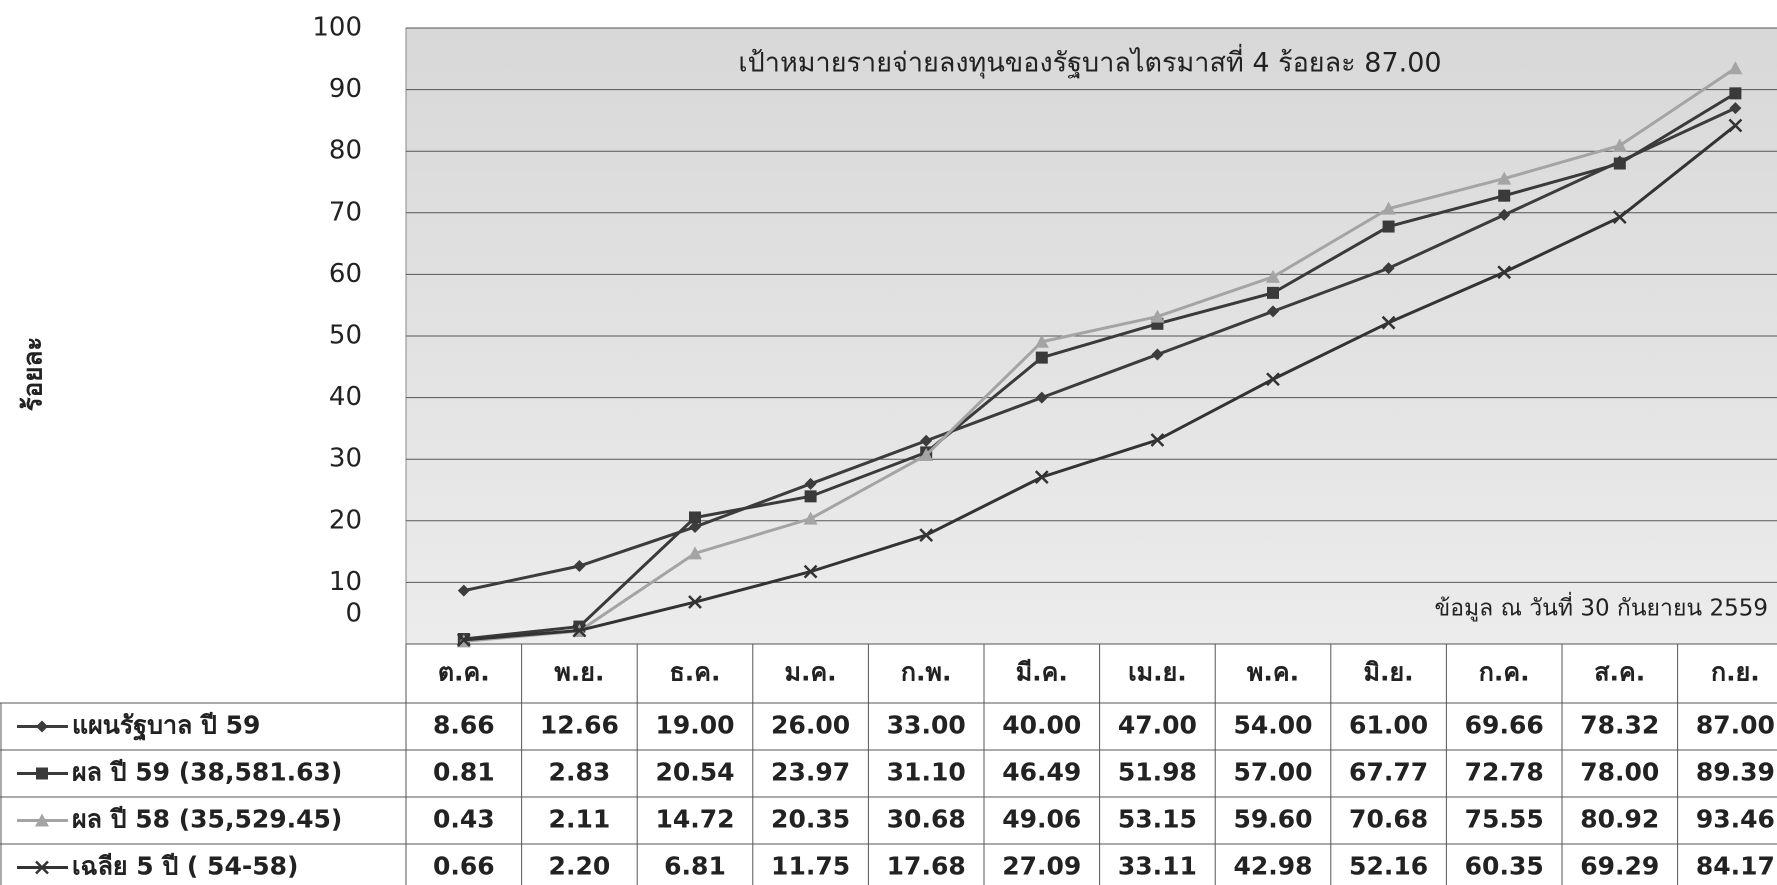 This screenshot has width=1777, height=885. I want to click on x-tick-label: มี.ค., so click(1042, 672).